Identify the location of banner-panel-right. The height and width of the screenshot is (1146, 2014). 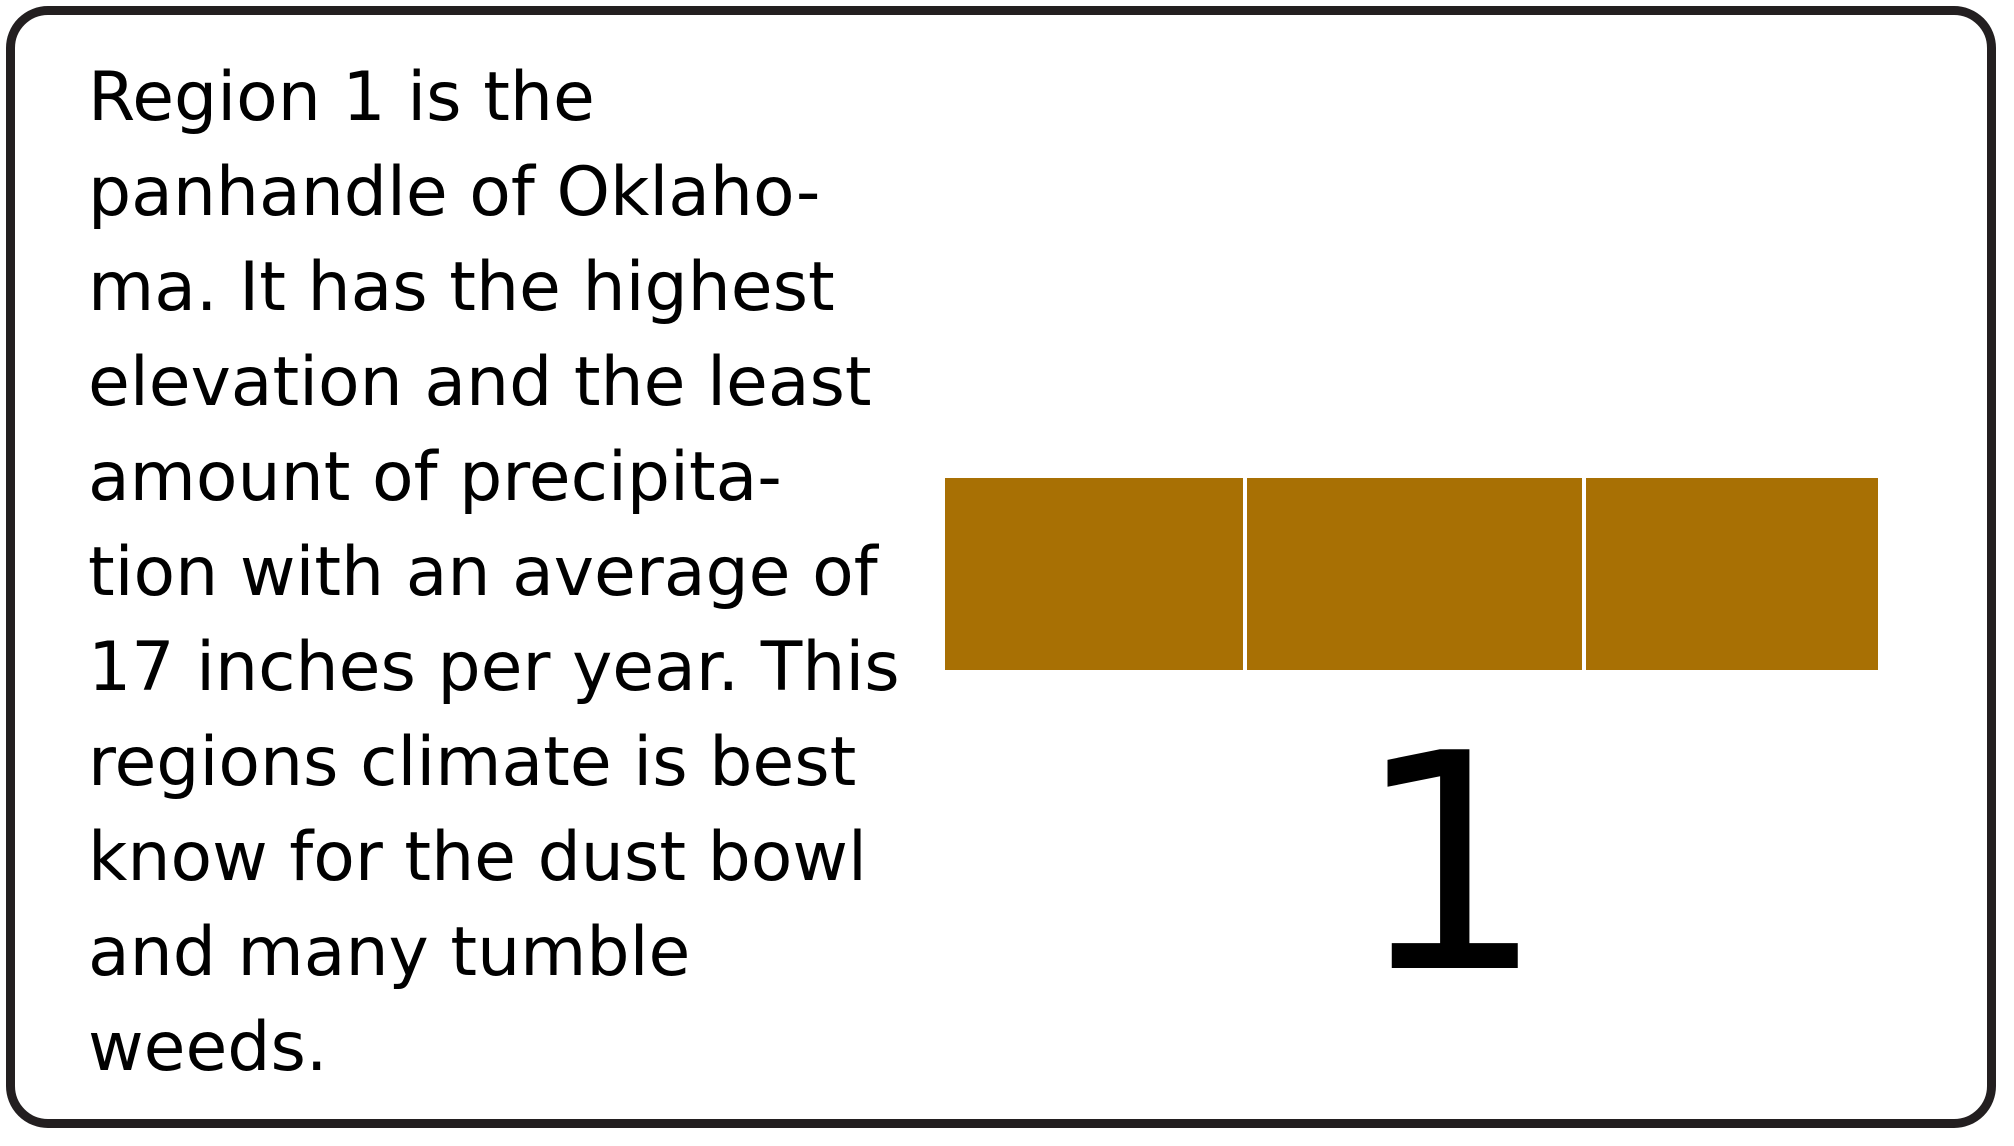
(1732, 574).